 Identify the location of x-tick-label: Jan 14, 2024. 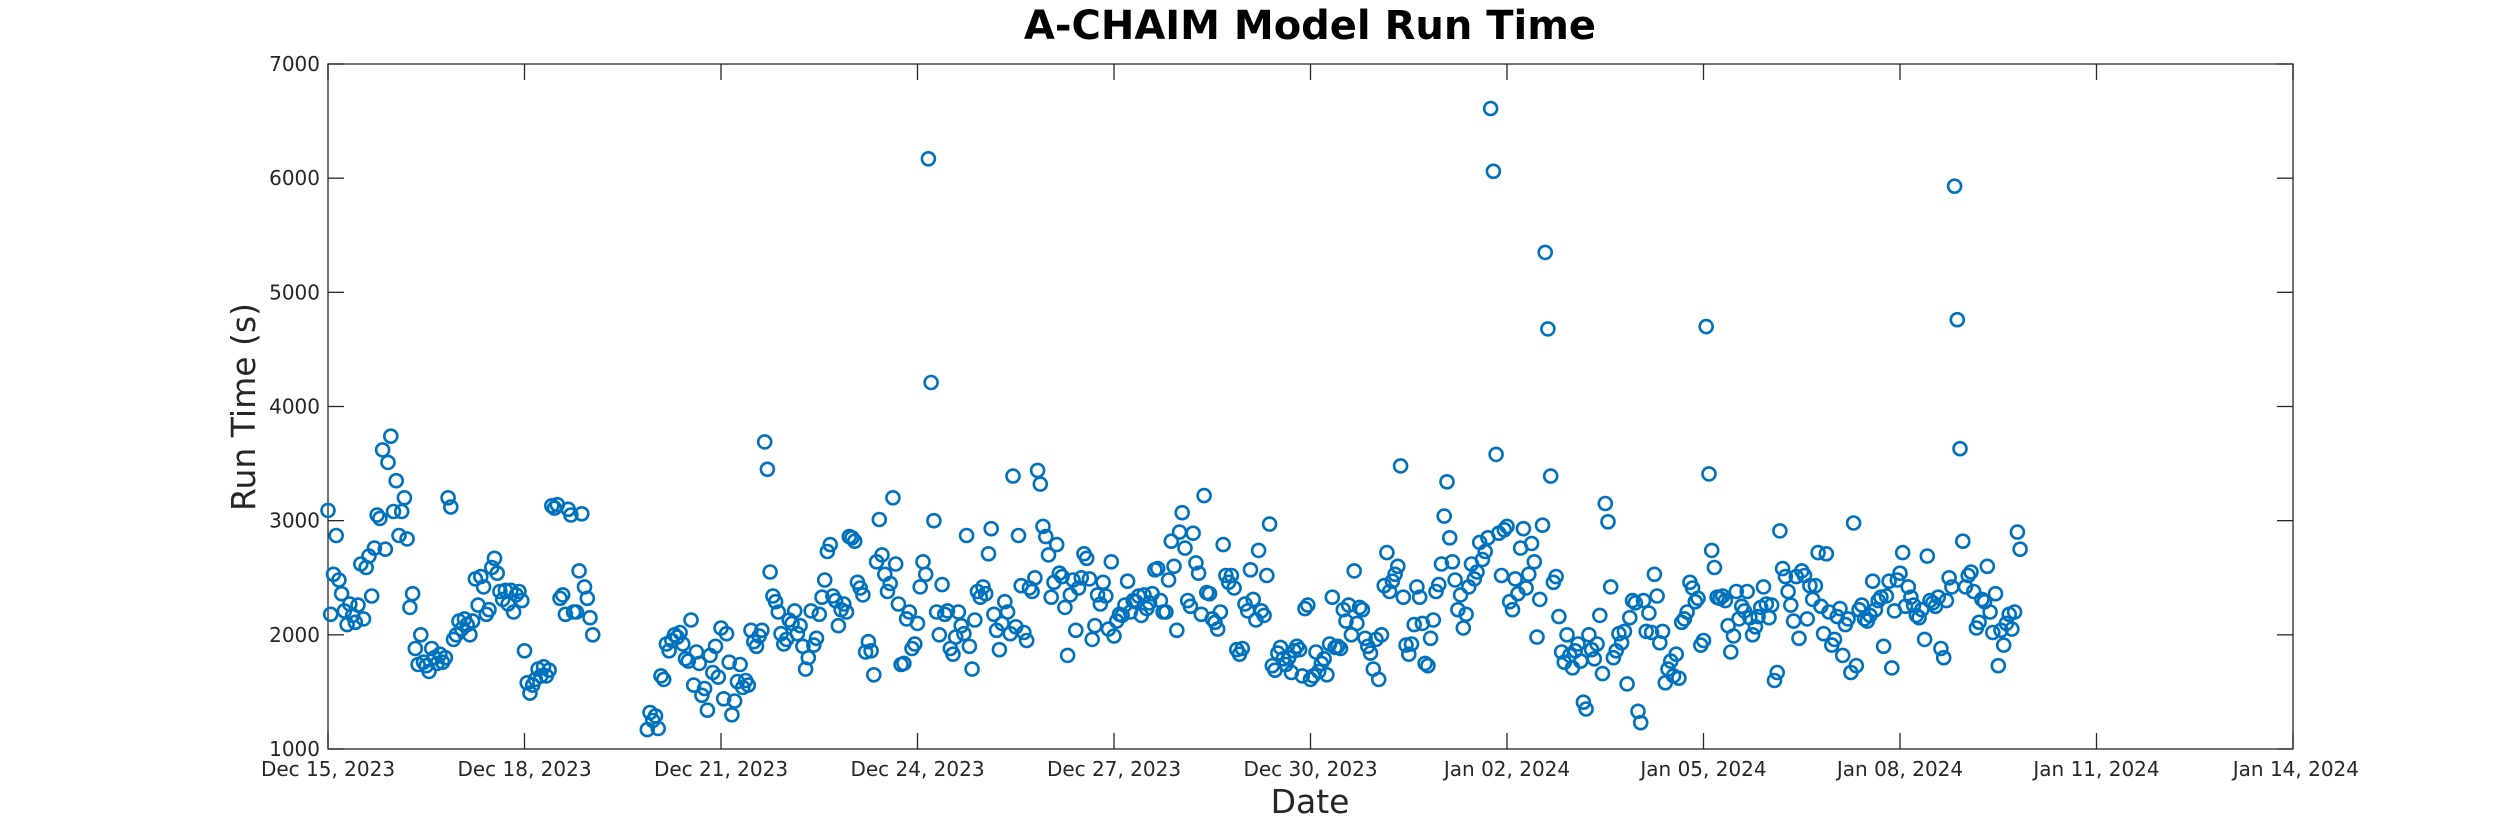
(2295, 769).